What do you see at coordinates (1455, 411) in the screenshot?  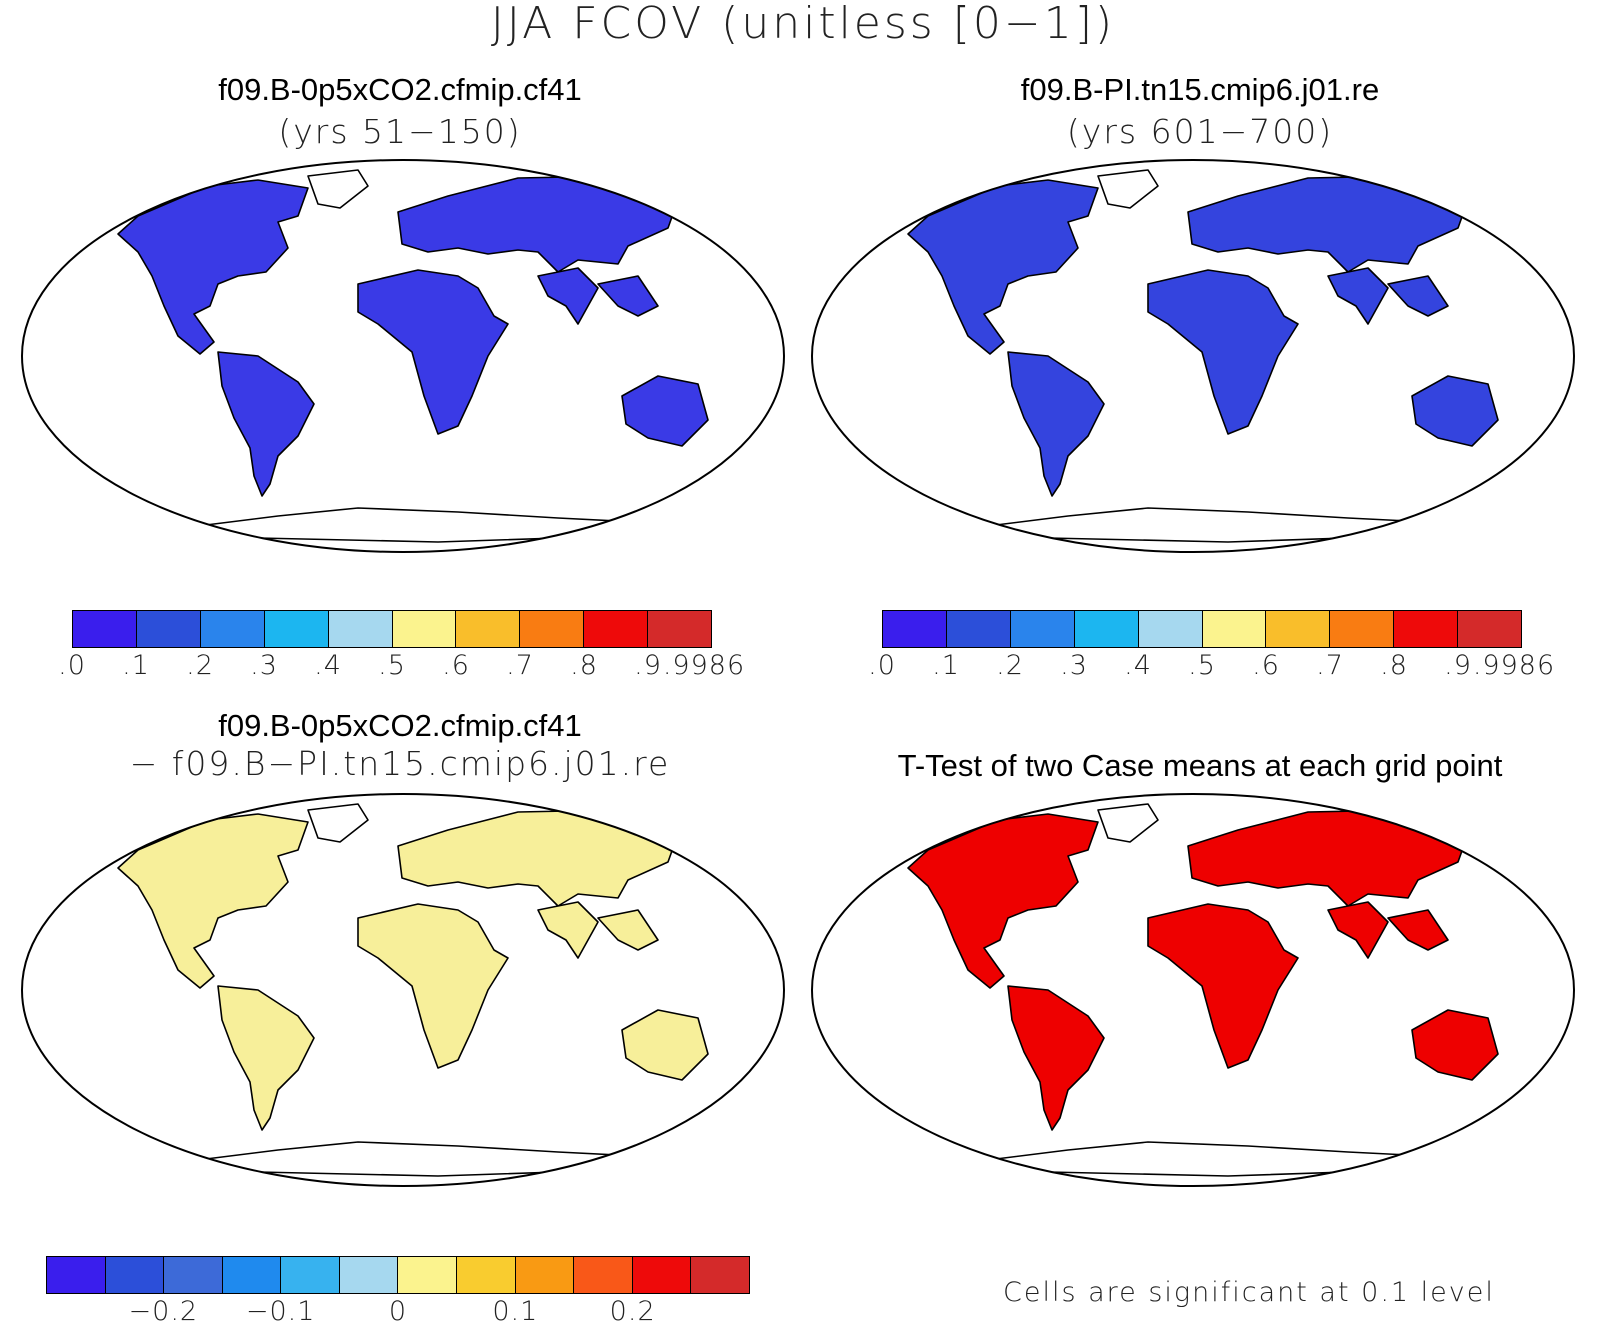 I see `landmass-australia` at bounding box center [1455, 411].